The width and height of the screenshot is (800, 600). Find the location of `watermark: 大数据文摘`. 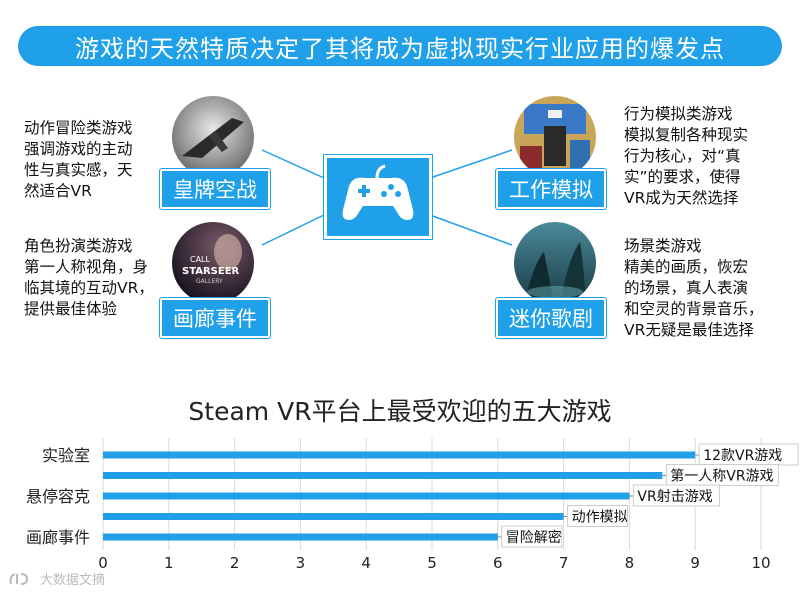

watermark: 大数据文摘 is located at coordinates (56, 578).